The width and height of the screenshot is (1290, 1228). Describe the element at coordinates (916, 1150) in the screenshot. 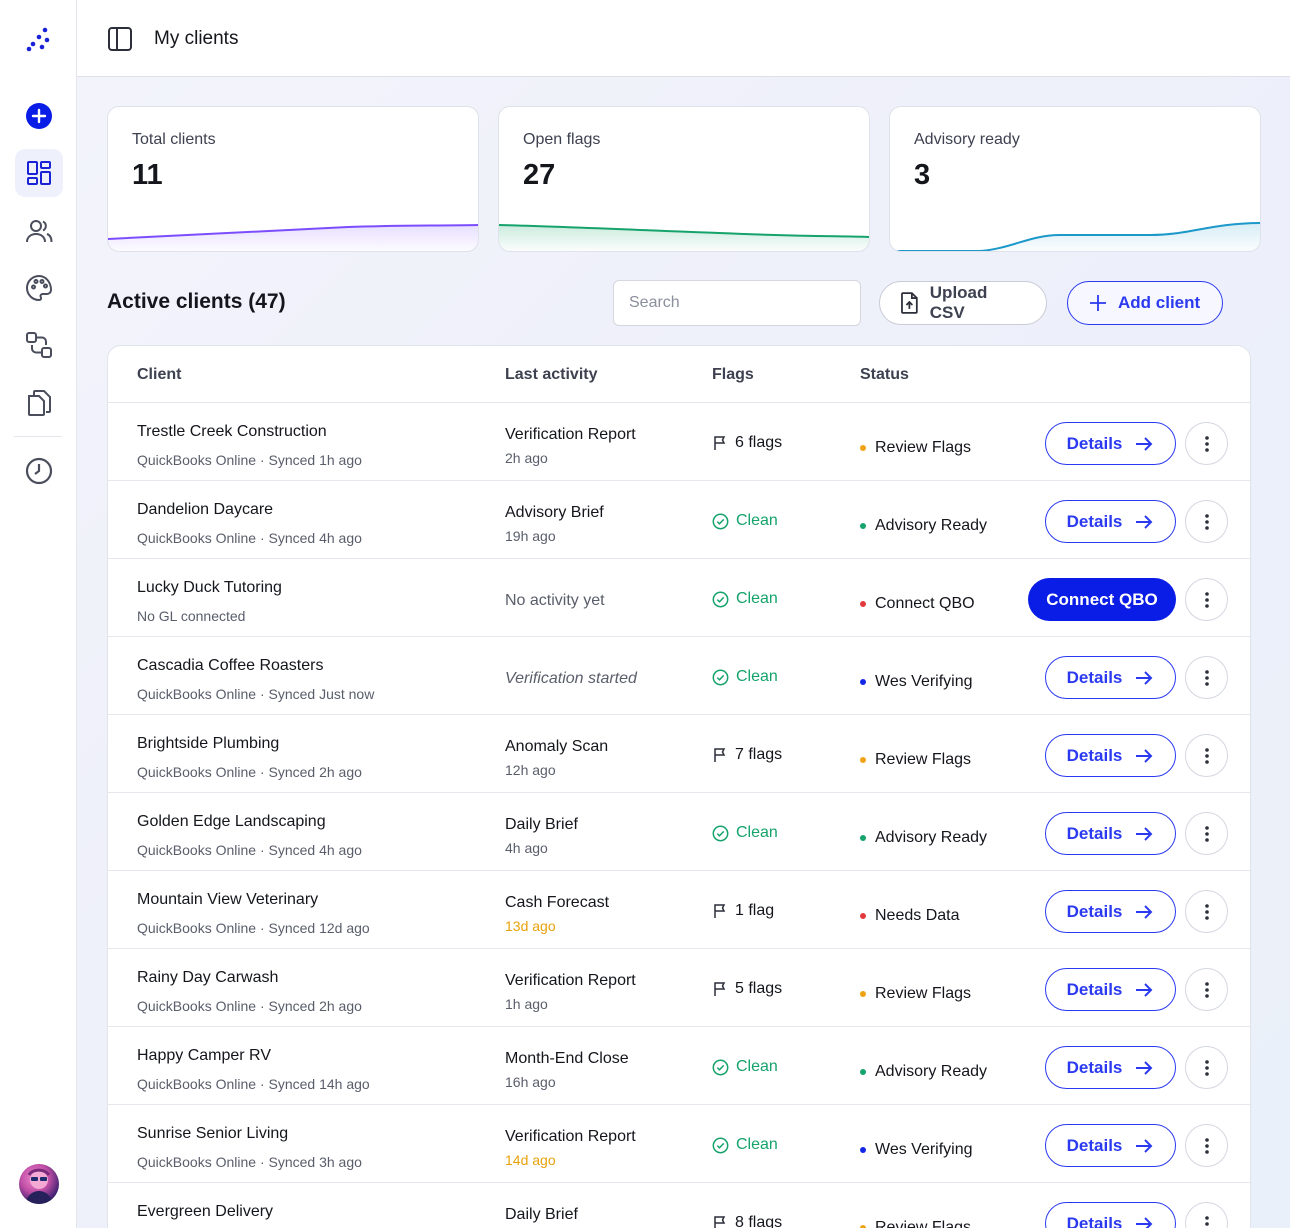

I see `status-badge: Wes Verifying` at that location.